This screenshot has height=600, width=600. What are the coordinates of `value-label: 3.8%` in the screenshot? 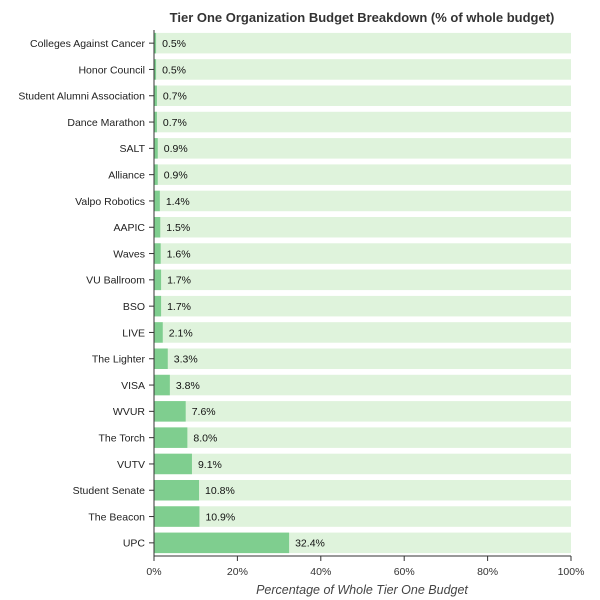 It's located at (188, 386).